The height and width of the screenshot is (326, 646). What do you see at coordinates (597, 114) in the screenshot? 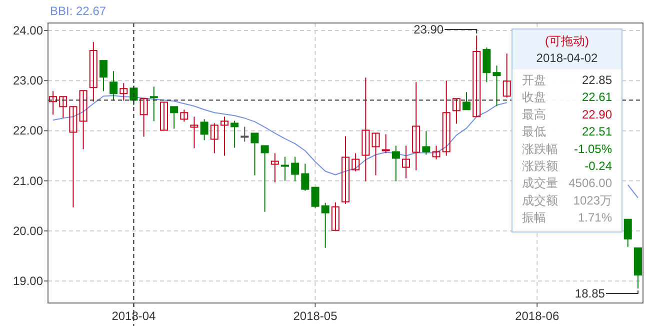
I see `annotation: 22.90` at bounding box center [597, 114].